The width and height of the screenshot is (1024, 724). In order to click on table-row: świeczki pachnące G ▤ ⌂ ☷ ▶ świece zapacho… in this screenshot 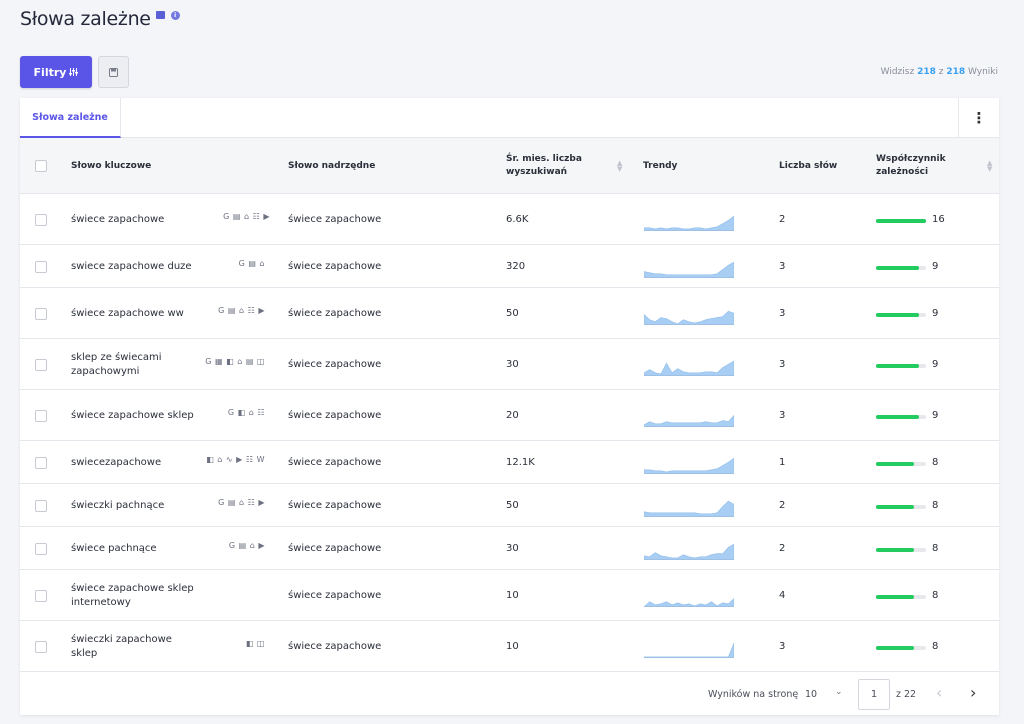, I will do `click(509, 505)`.